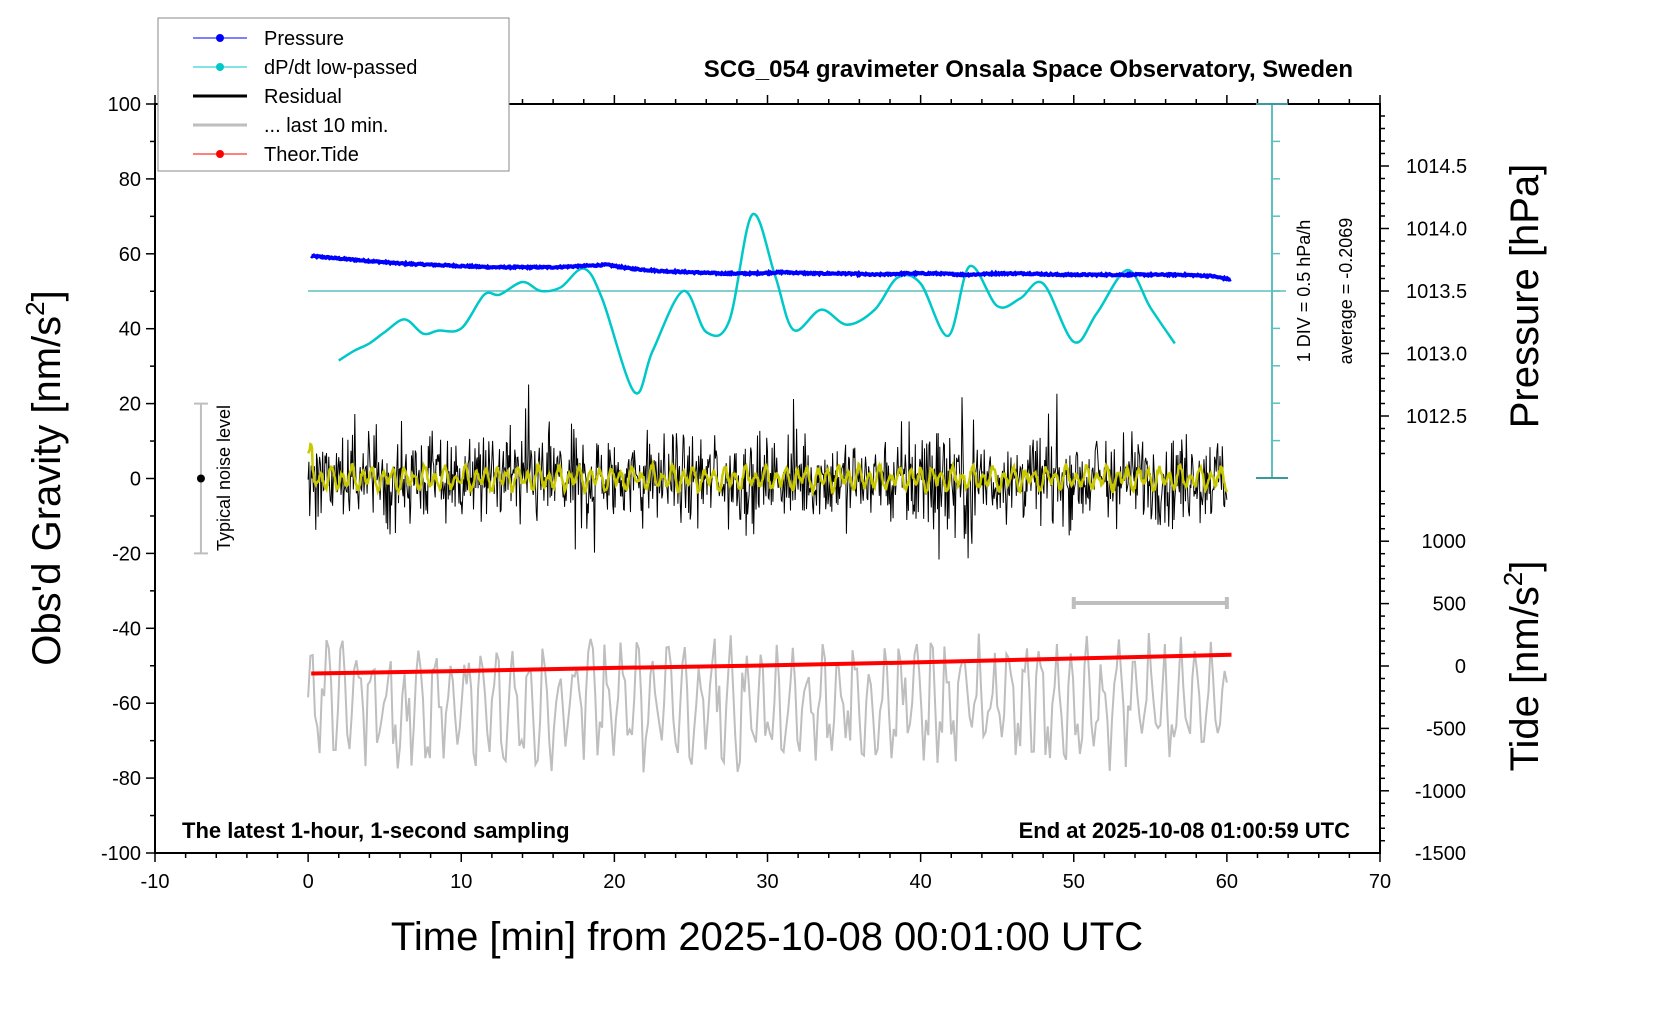 This screenshot has height=1020, width=1660. I want to click on y-left-tick-label: -100, so click(121, 854).